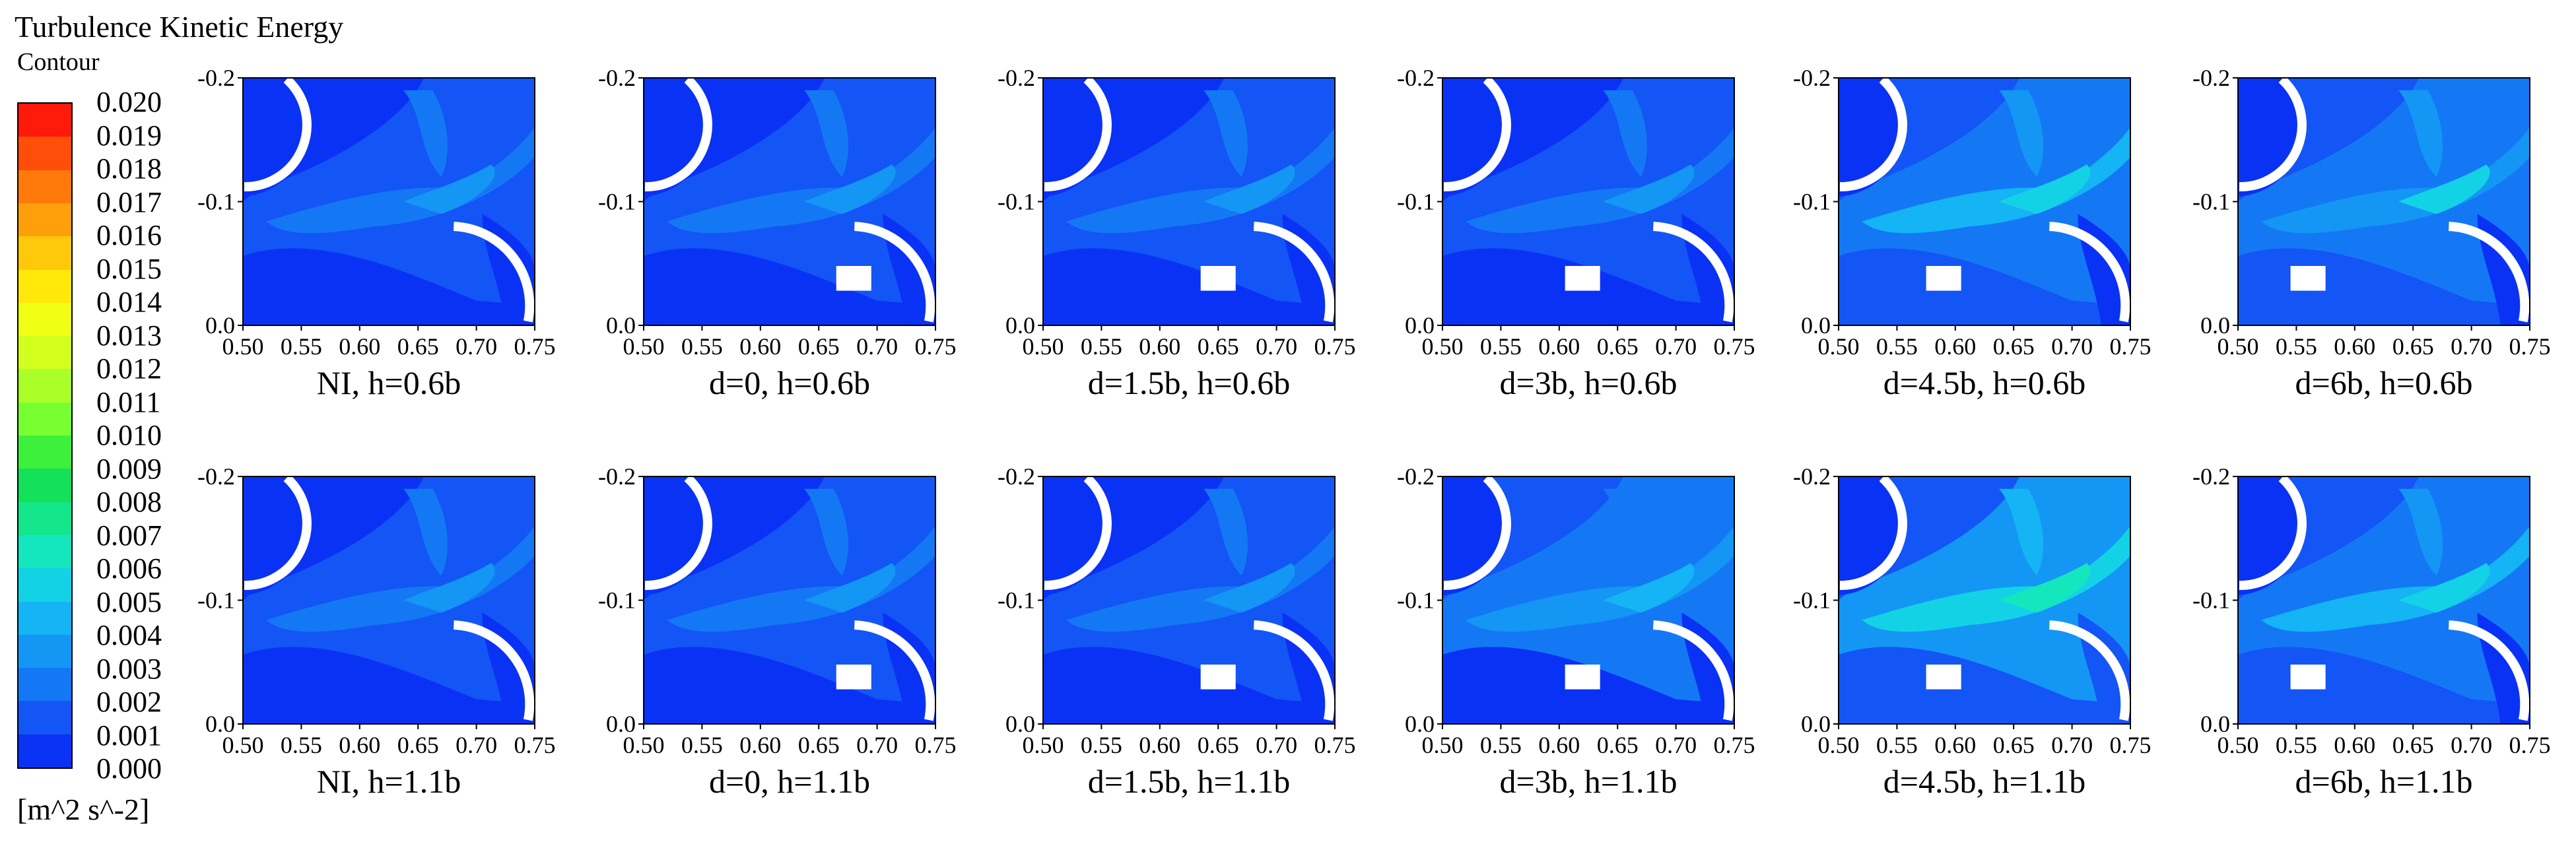 This screenshot has width=2576, height=850. I want to click on colorbar-tick-label: 0.016, so click(129, 235).